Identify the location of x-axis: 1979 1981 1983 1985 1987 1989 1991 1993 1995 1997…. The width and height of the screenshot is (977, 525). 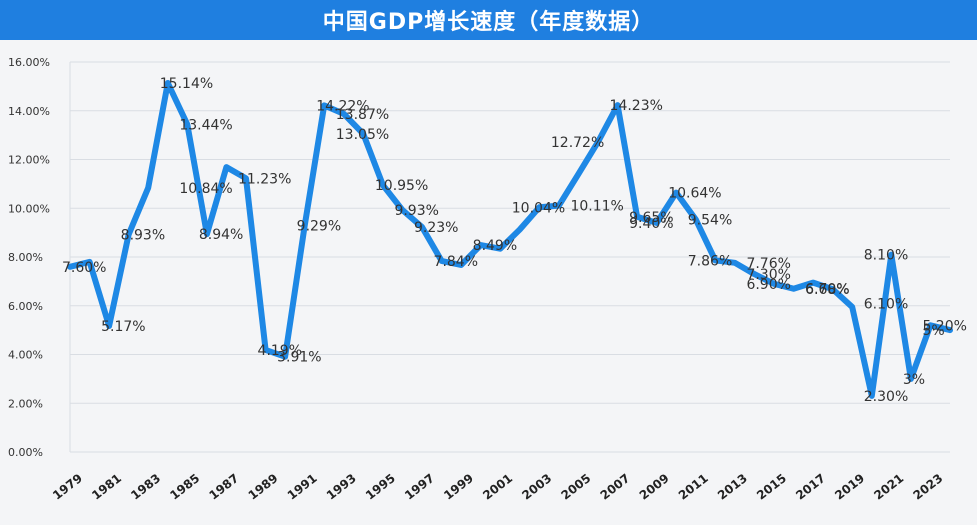
(497, 487).